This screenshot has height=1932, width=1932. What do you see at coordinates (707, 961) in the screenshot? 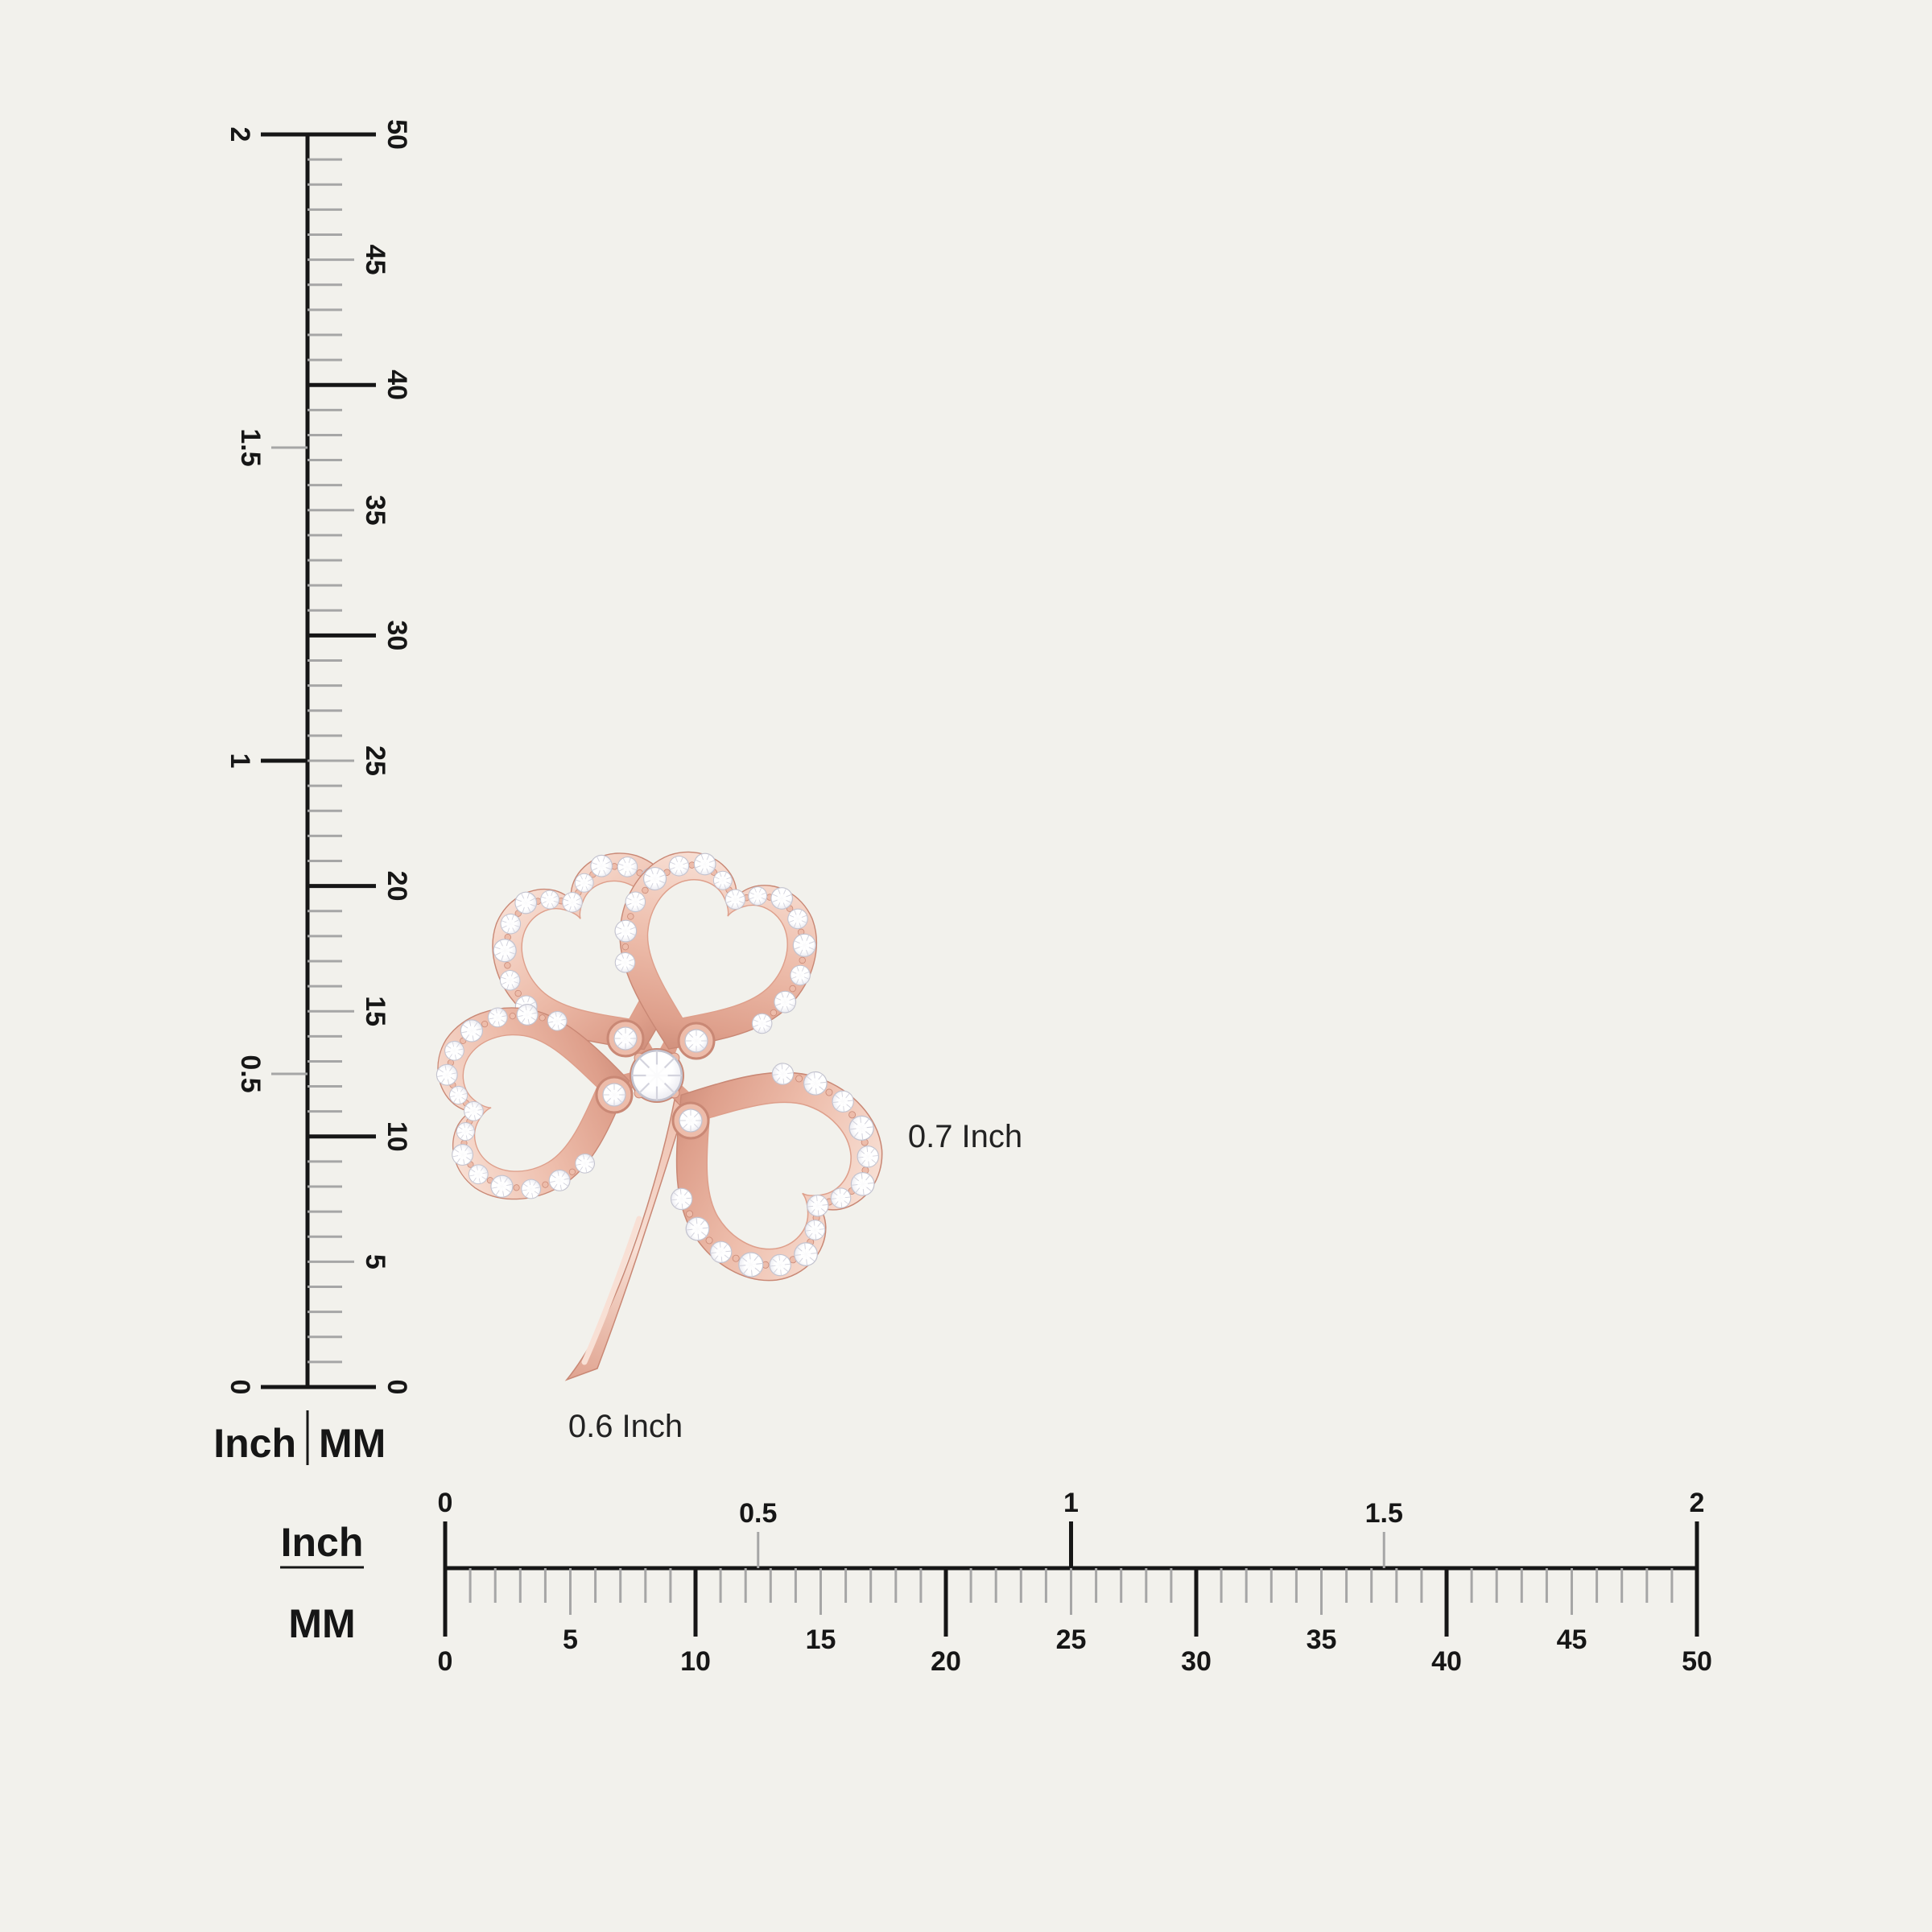
I see `petal-top-right` at bounding box center [707, 961].